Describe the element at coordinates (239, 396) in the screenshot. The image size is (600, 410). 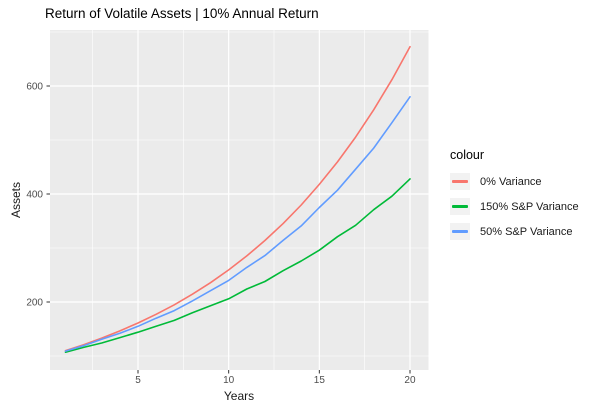
I see `x-axis-title: Years` at that location.